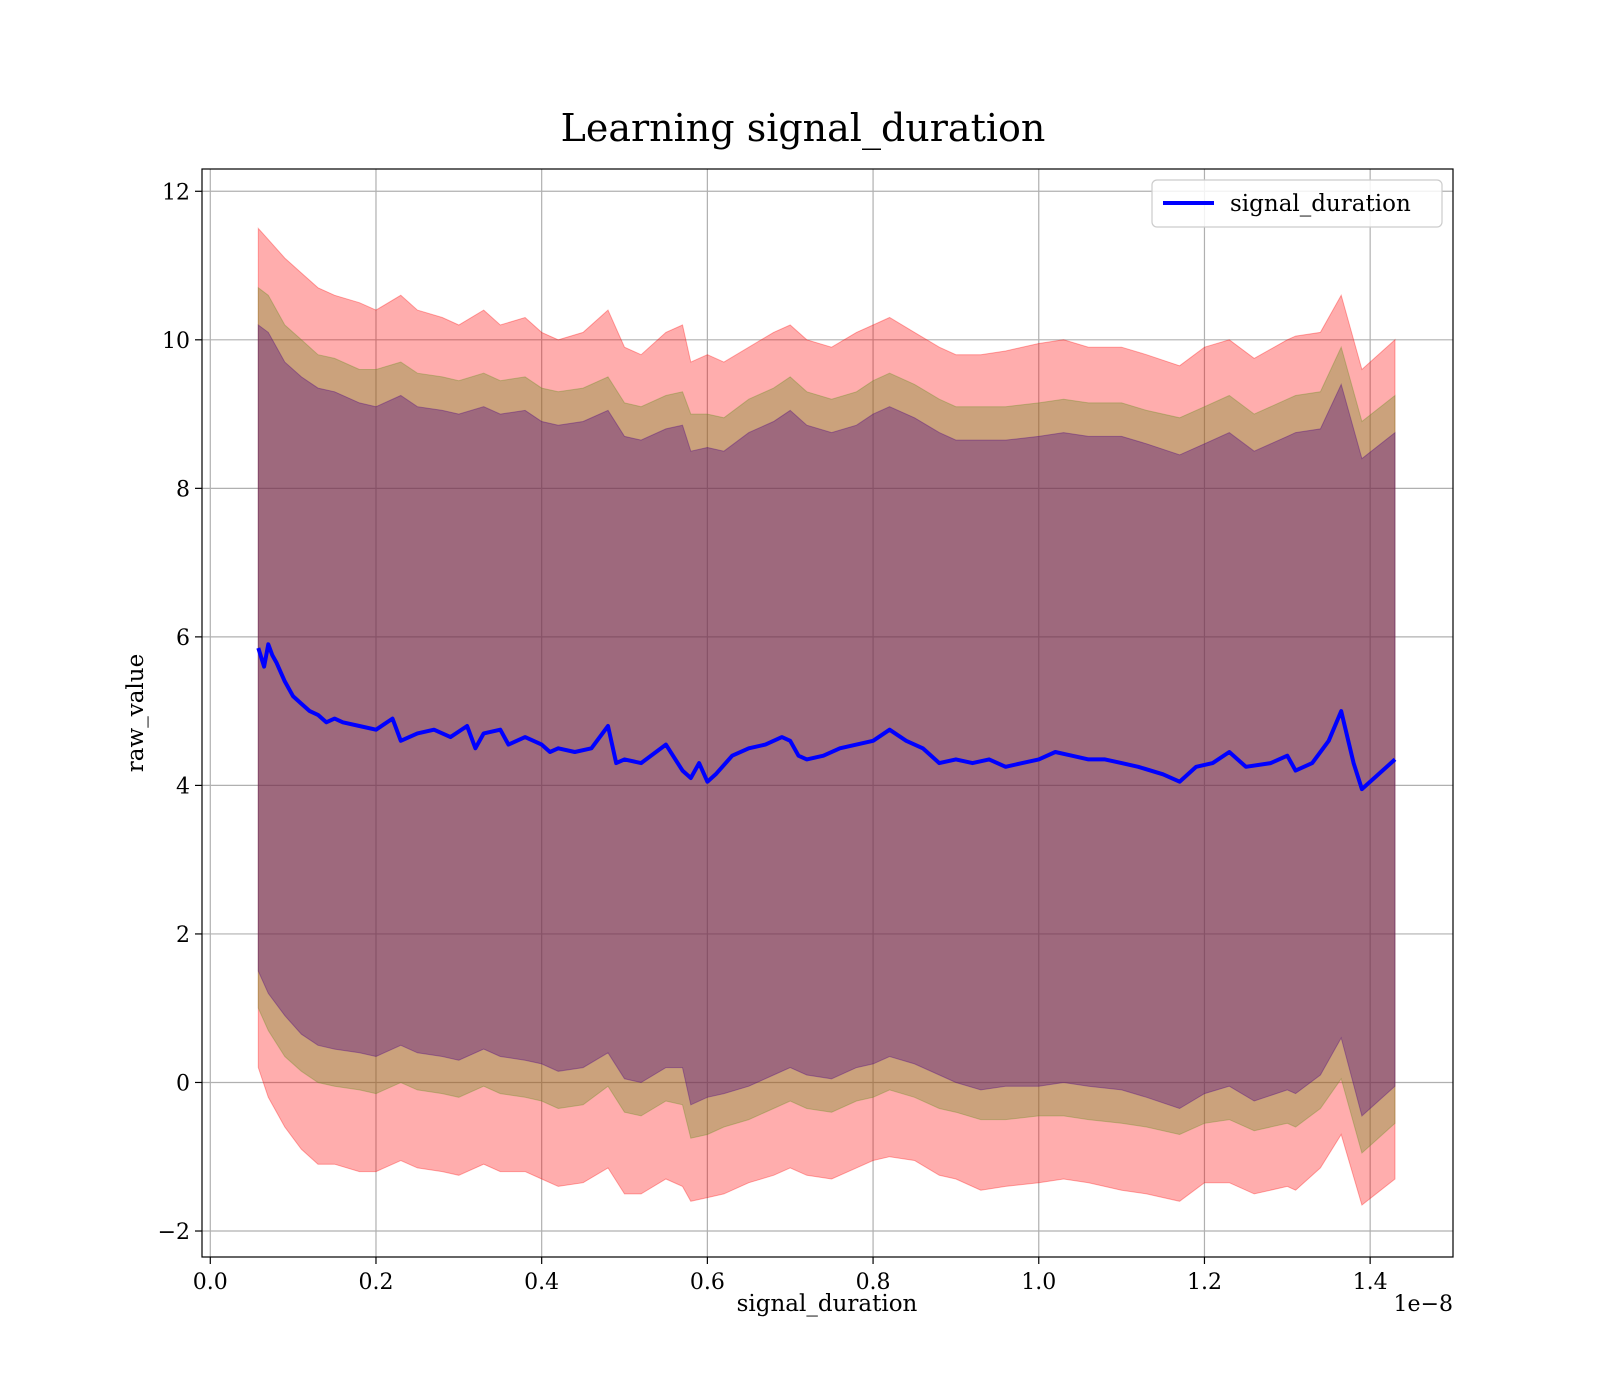 This screenshot has width=1600, height=1400. Describe the element at coordinates (183, 786) in the screenshot. I see `y-tick-label: 4` at that location.